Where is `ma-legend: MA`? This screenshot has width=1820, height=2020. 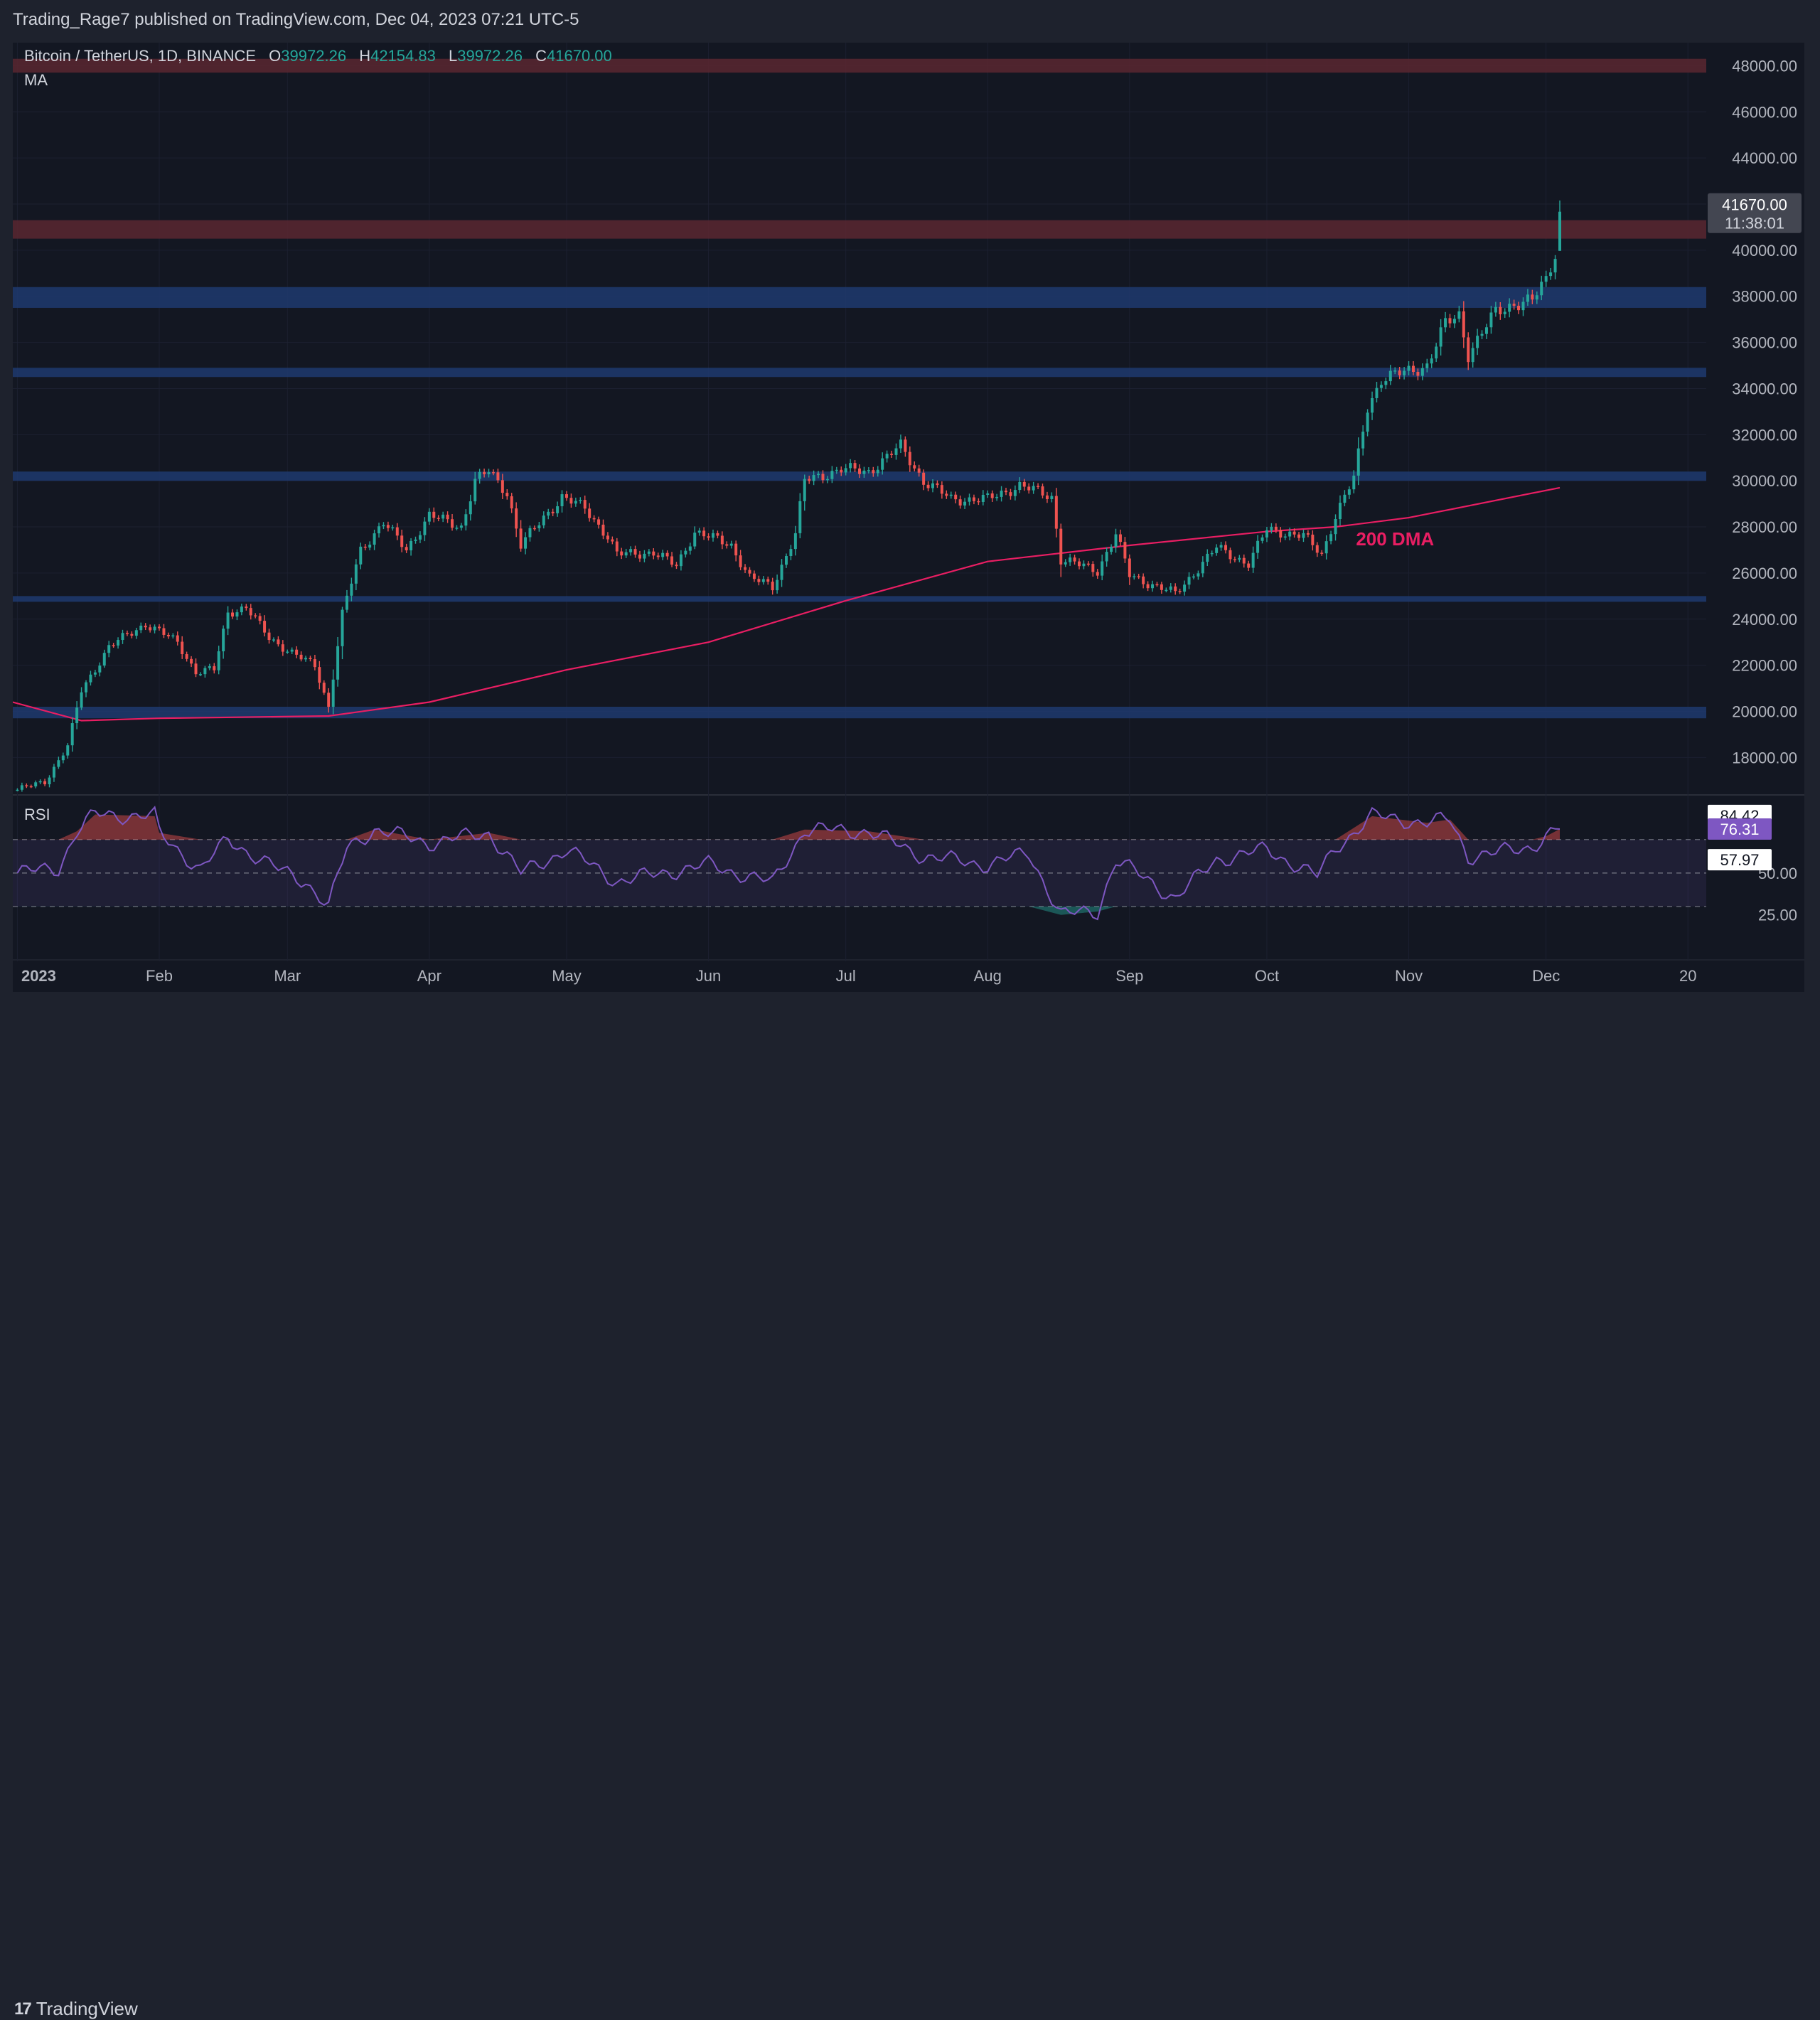 ma-legend: MA is located at coordinates (36, 80).